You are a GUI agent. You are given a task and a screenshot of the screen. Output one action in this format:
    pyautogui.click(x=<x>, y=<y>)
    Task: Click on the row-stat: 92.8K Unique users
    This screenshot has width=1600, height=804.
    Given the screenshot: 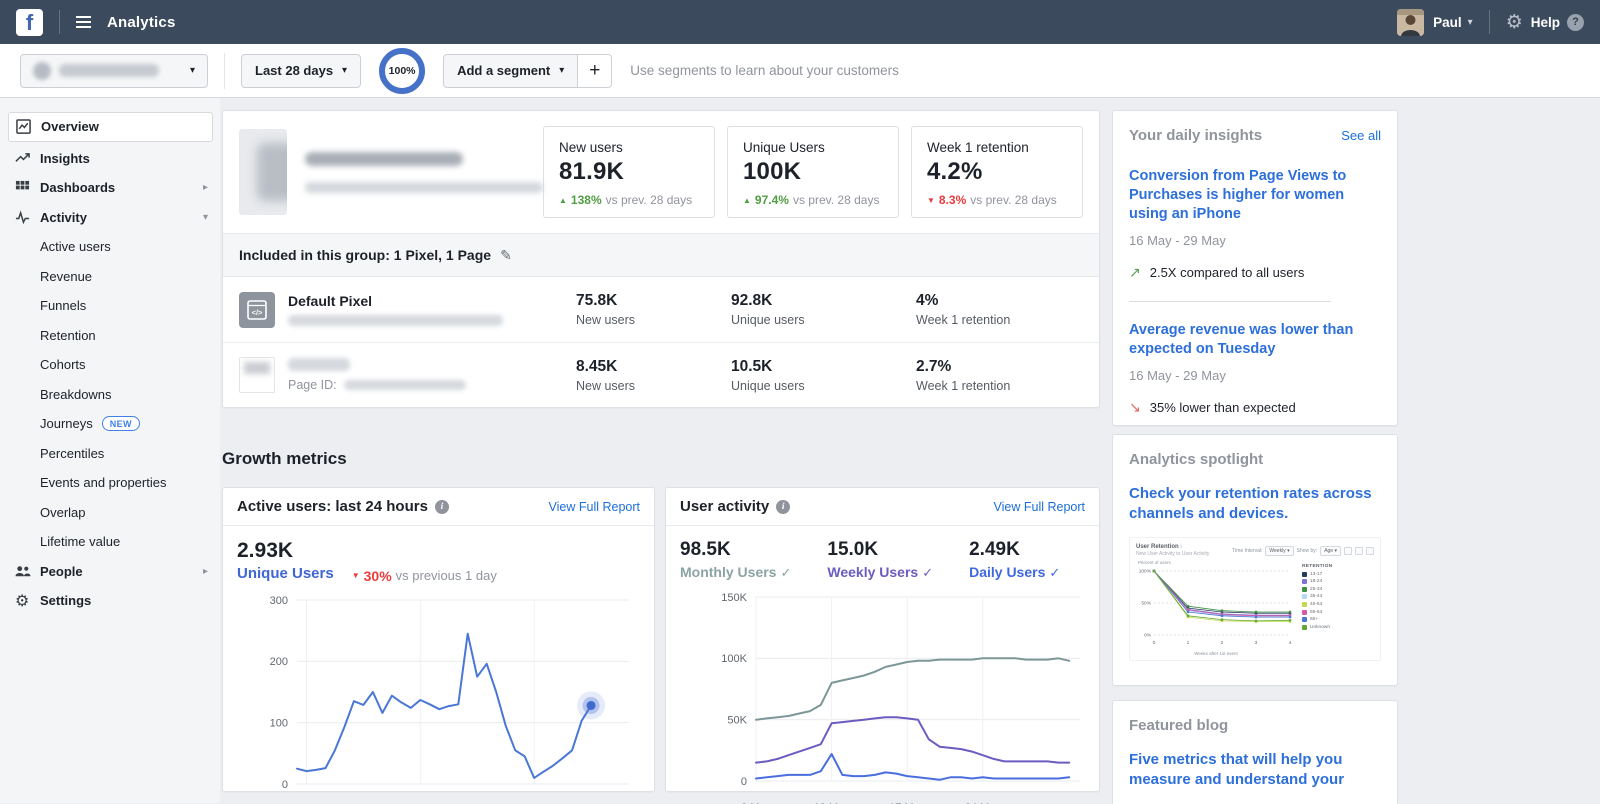 What is the action you would take?
    pyautogui.click(x=823, y=309)
    